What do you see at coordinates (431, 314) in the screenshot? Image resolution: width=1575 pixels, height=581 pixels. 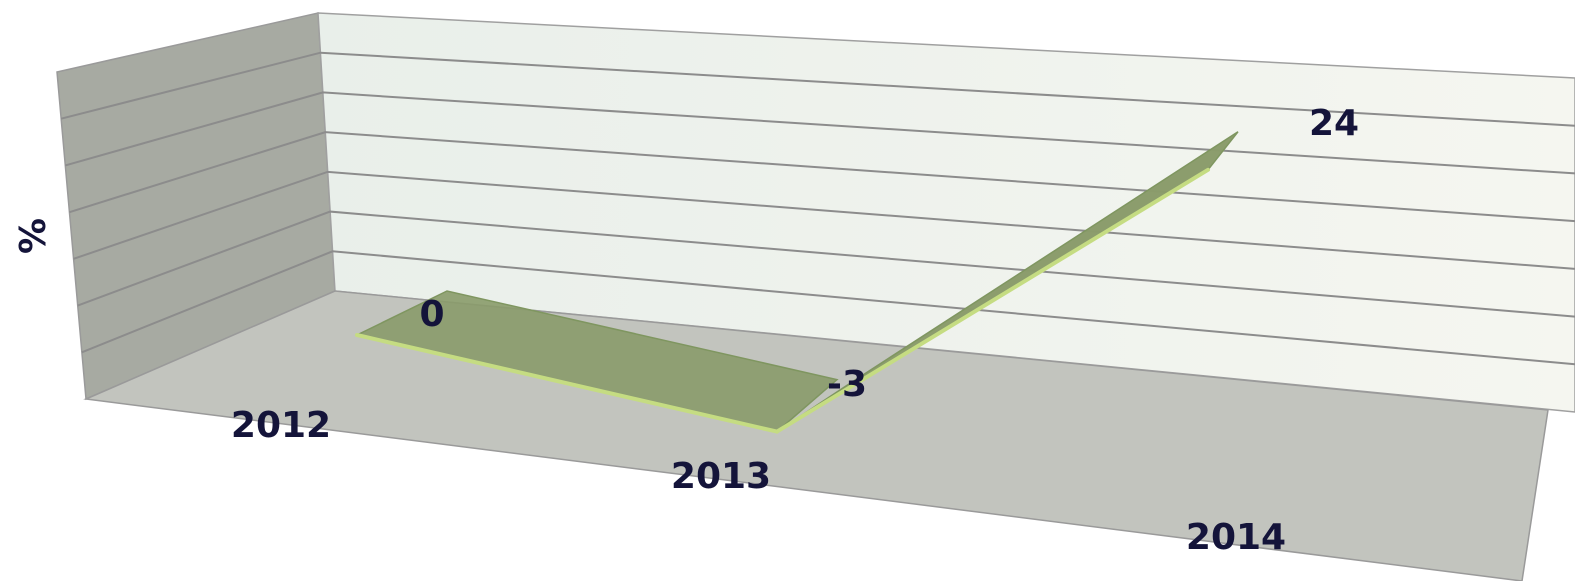 I see `data-label: 0` at bounding box center [431, 314].